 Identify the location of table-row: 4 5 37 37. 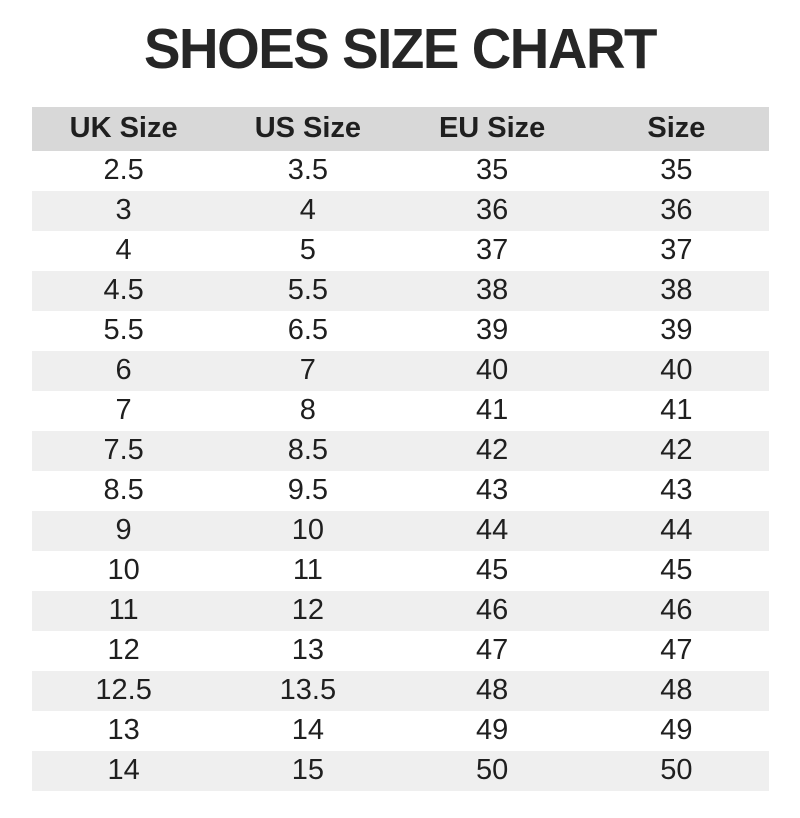
(400, 250).